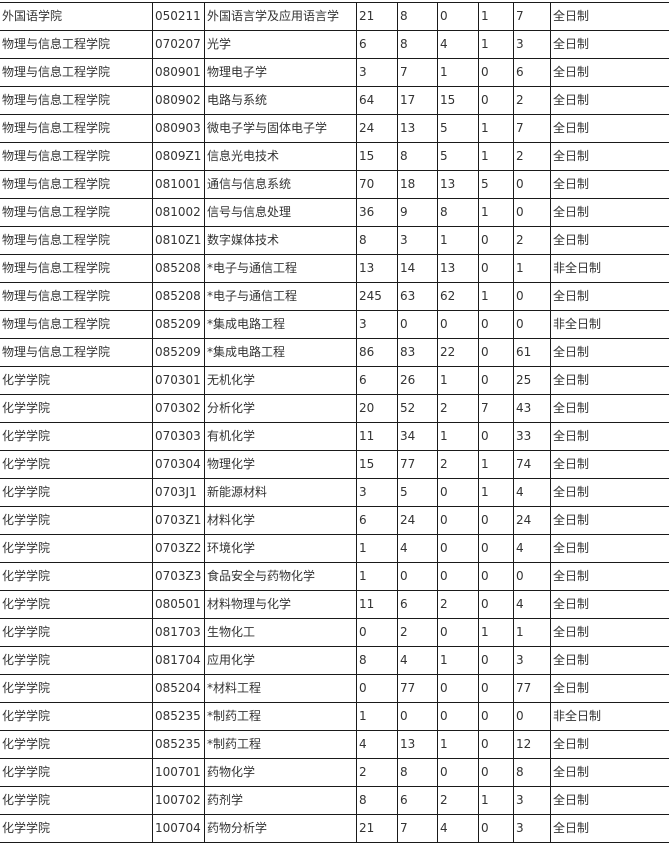 The height and width of the screenshot is (843, 669). Describe the element at coordinates (418, 773) in the screenshot. I see `value-cell-2: 8` at that location.